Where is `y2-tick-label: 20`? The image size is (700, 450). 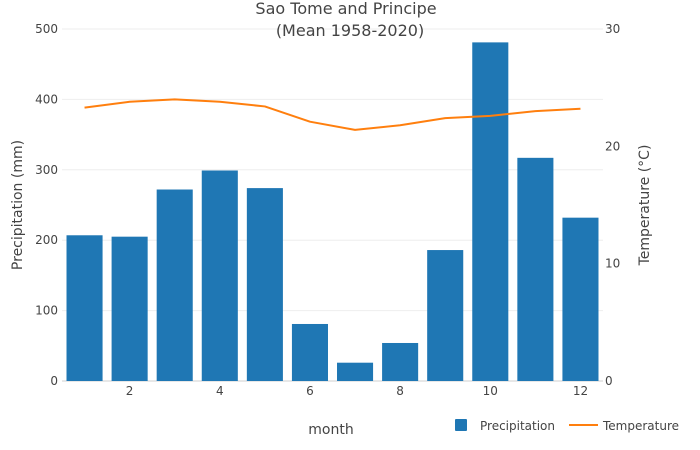
y2-tick-label: 20 is located at coordinates (612, 146).